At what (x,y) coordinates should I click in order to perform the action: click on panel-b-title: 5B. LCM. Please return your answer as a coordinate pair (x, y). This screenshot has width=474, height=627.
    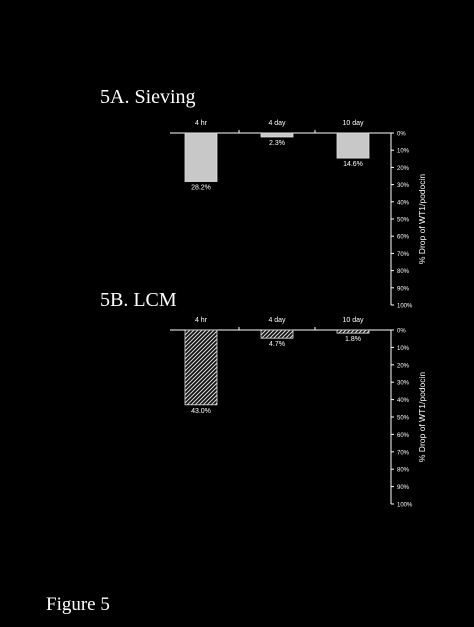
    Looking at the image, I should click on (138, 300).